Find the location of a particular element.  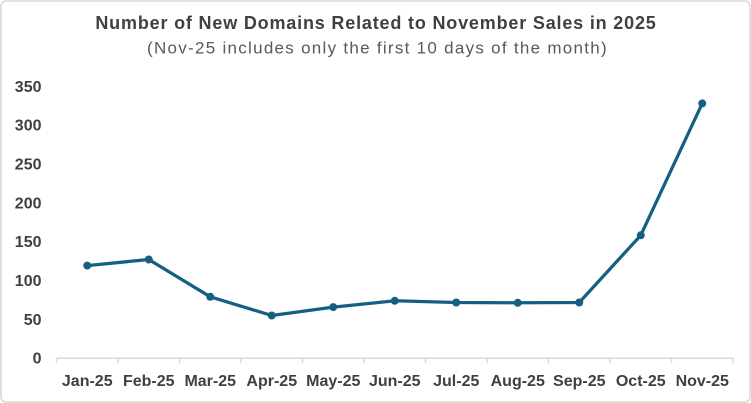

svg-text: Jul-25 is located at coordinates (456, 381).